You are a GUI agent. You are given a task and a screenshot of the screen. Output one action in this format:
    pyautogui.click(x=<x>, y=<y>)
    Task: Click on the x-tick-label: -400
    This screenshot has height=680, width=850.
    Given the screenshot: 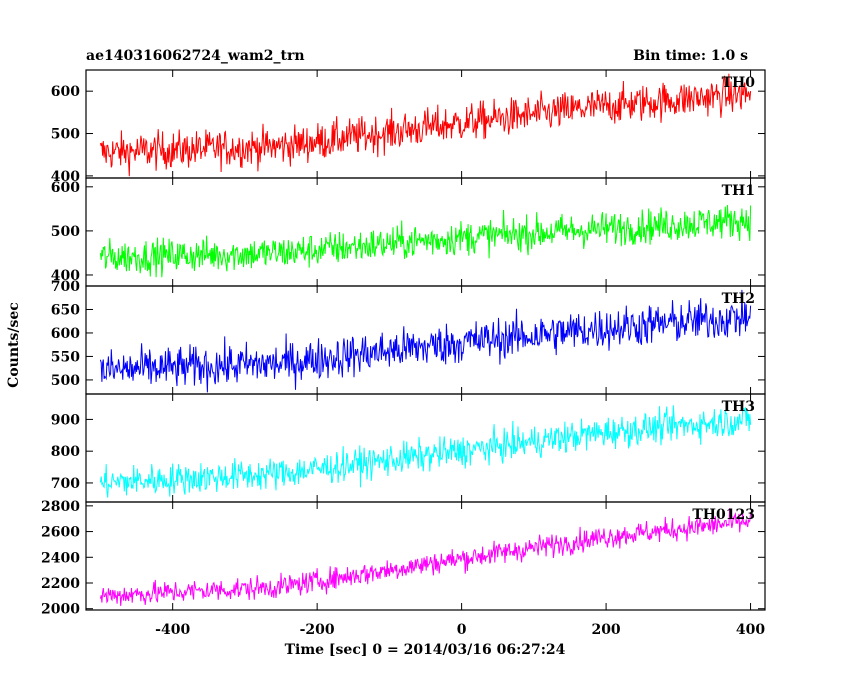 What is the action you would take?
    pyautogui.click(x=172, y=630)
    